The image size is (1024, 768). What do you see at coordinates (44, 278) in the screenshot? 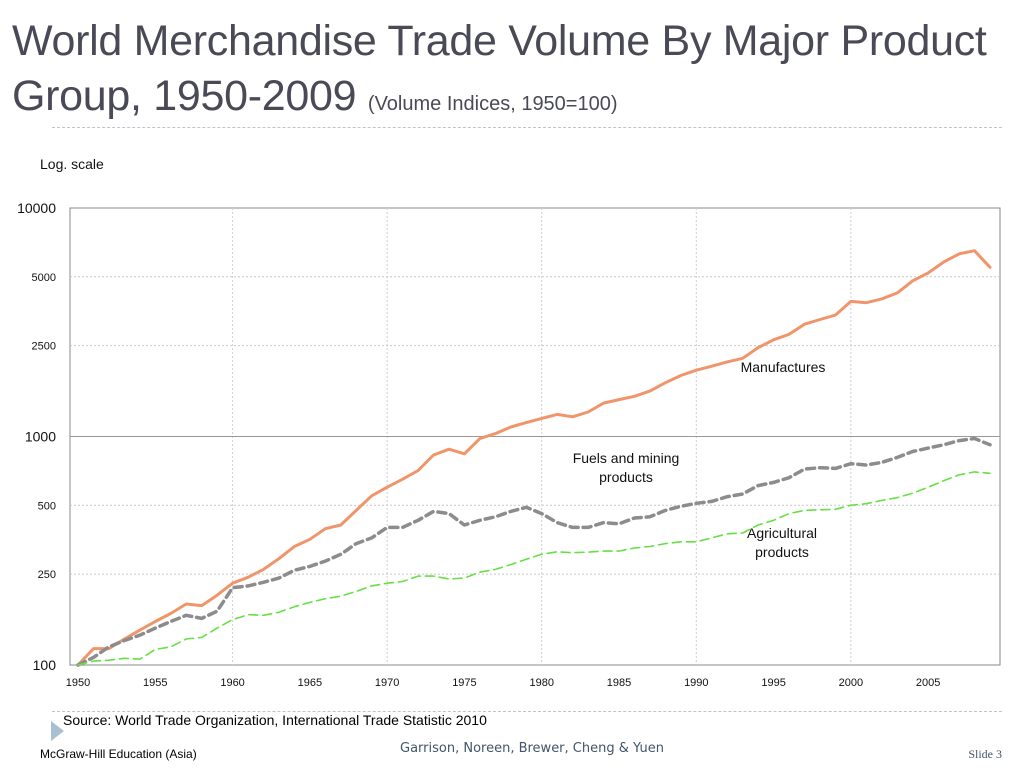
I see `y-tick-label: 5000` at bounding box center [44, 278].